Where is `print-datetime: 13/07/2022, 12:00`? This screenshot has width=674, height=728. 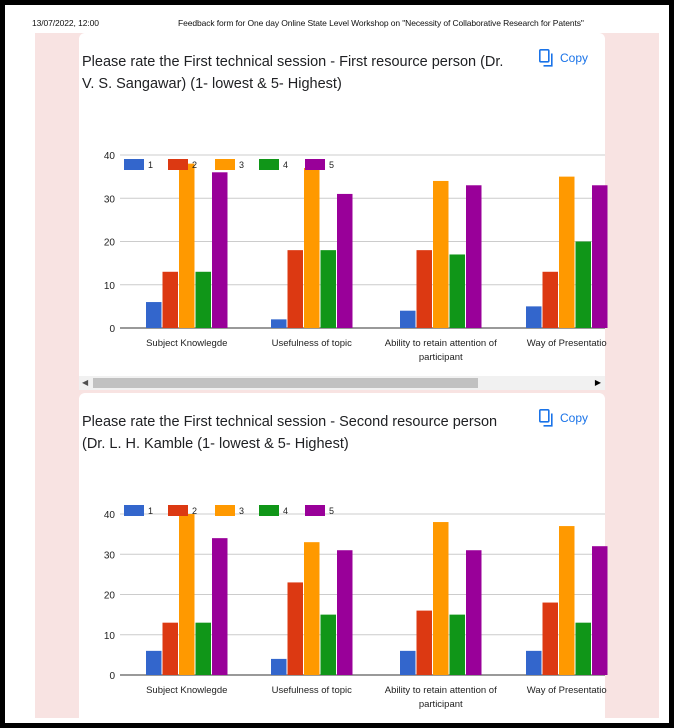 print-datetime: 13/07/2022, 12:00 is located at coordinates (65, 23).